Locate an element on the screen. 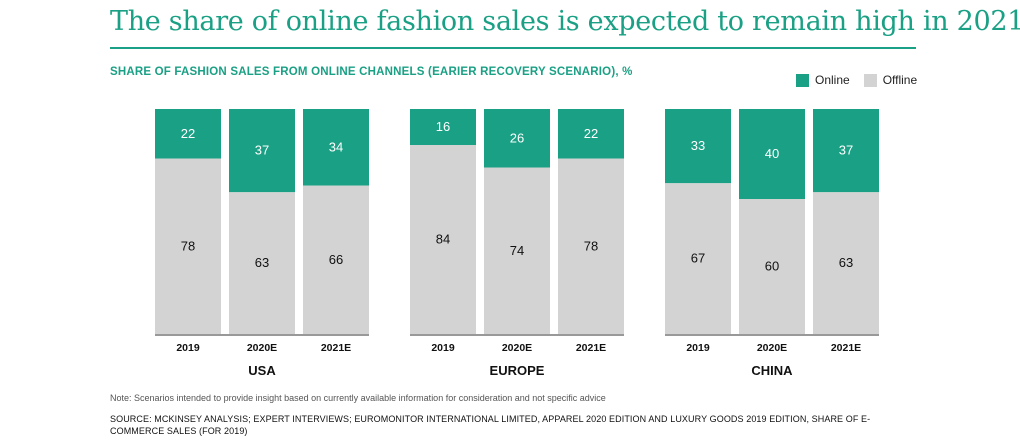 Image resolution: width=1020 pixels, height=447 pixels. bar-online-europe-2021e is located at coordinates (591, 134).